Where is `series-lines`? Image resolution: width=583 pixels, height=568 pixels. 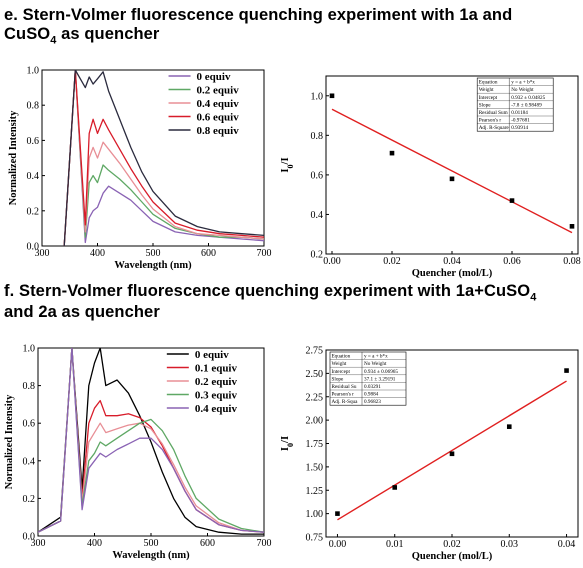
series-lines is located at coordinates (163, 158).